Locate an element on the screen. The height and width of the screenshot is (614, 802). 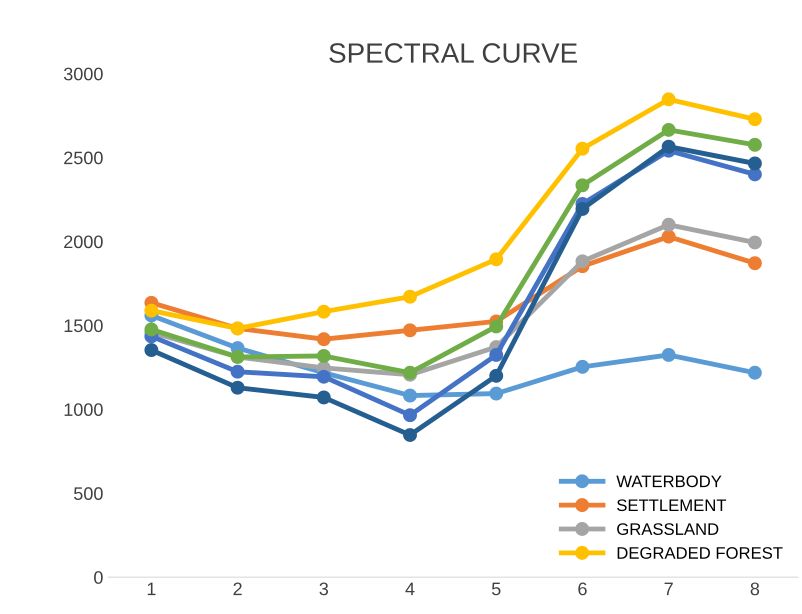
chart-title: SPECTRAL CURVE is located at coordinates (453, 53).